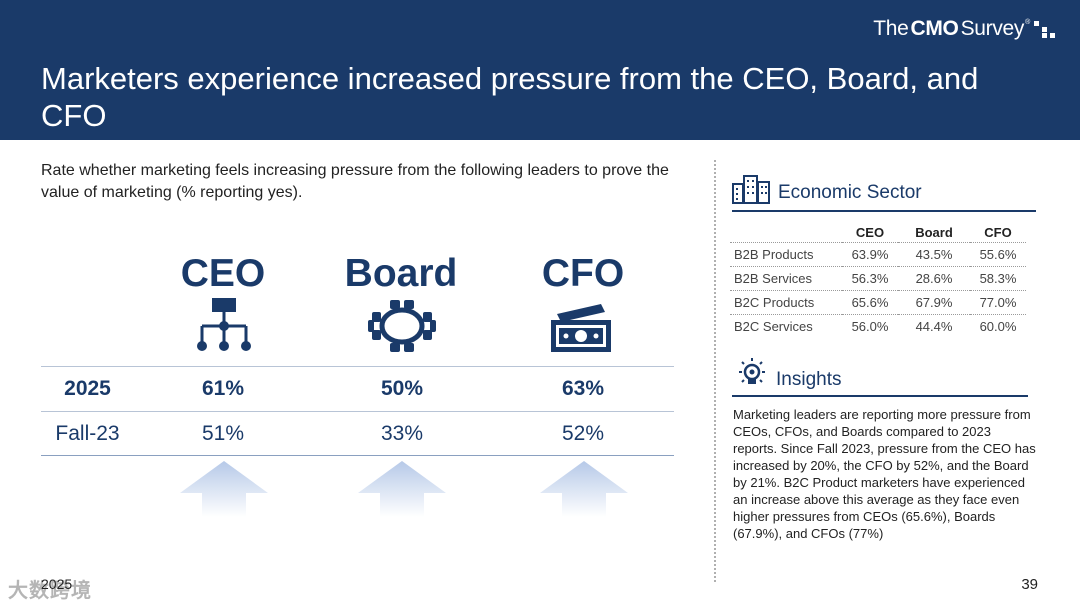 This screenshot has height=608, width=1080. Describe the element at coordinates (87, 388) in the screenshot. I see `row-label-2025: 2025` at that location.